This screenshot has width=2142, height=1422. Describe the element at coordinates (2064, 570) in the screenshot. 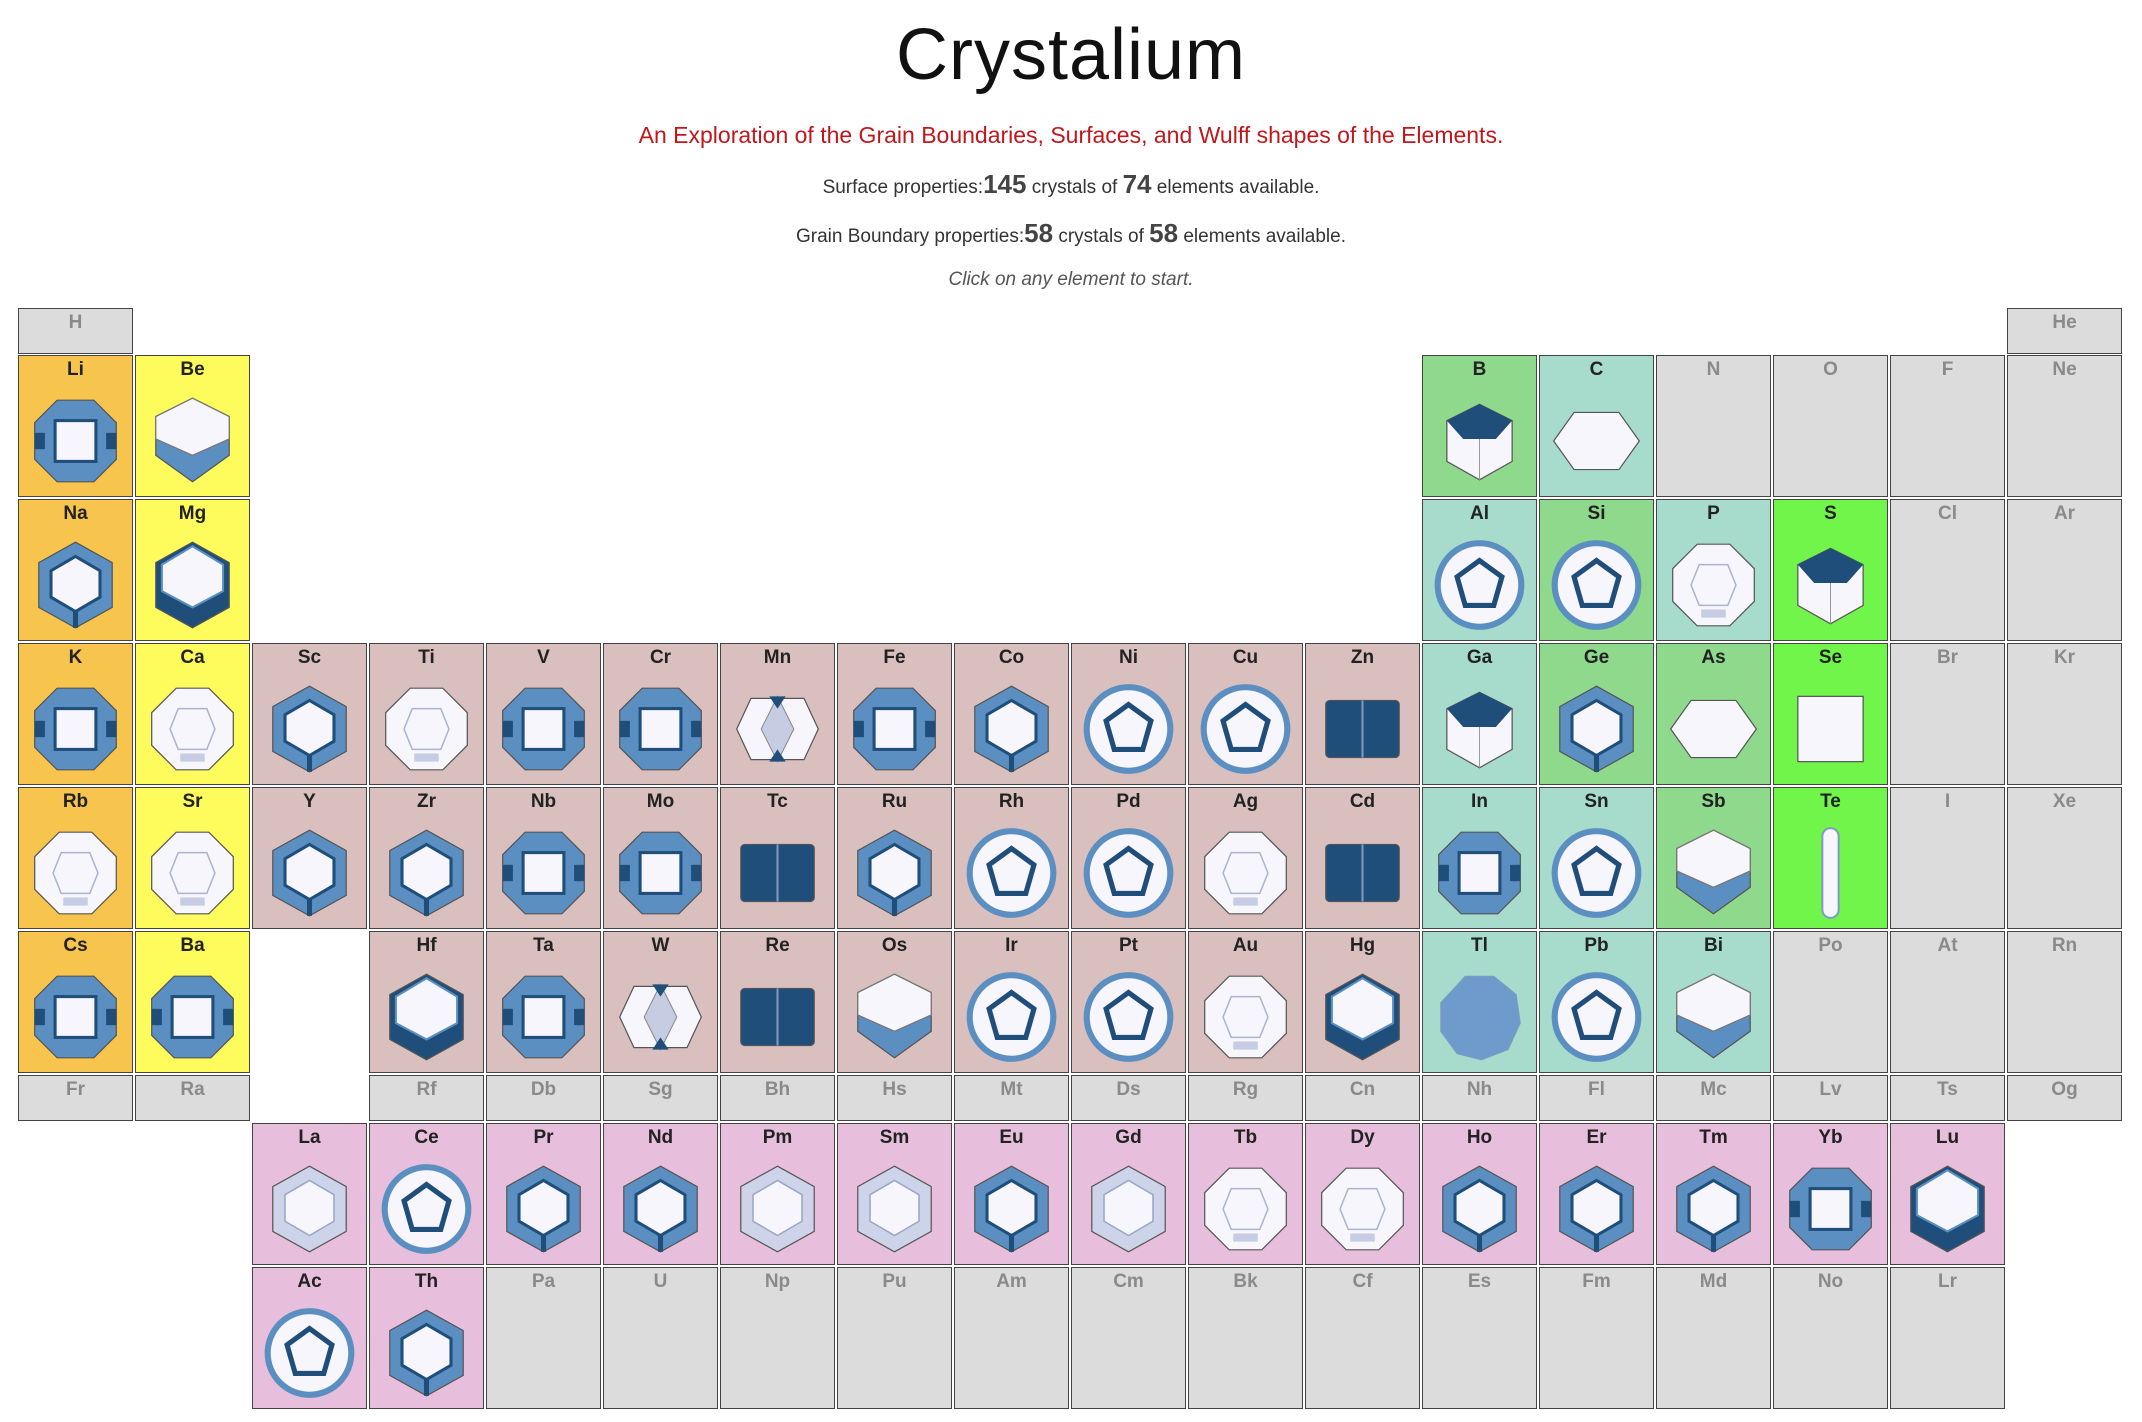

I see `element-ar: Ar` at that location.